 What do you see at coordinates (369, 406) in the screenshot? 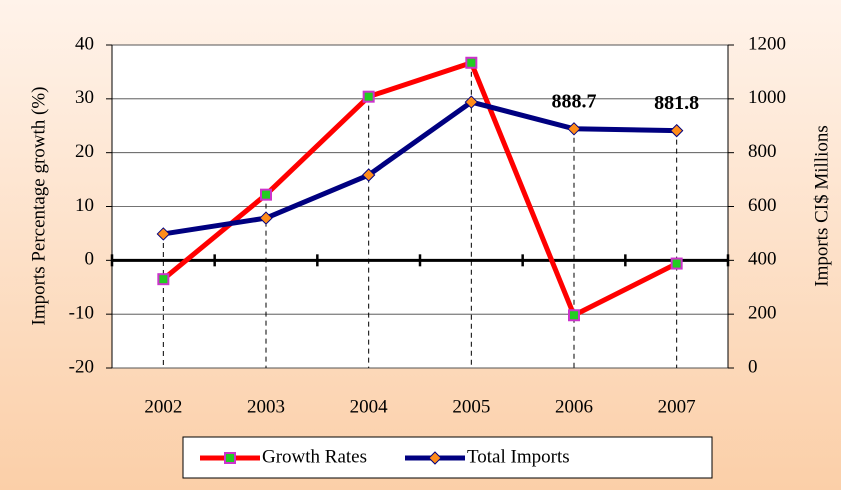
I see `x-tick-label: 2004` at bounding box center [369, 406].